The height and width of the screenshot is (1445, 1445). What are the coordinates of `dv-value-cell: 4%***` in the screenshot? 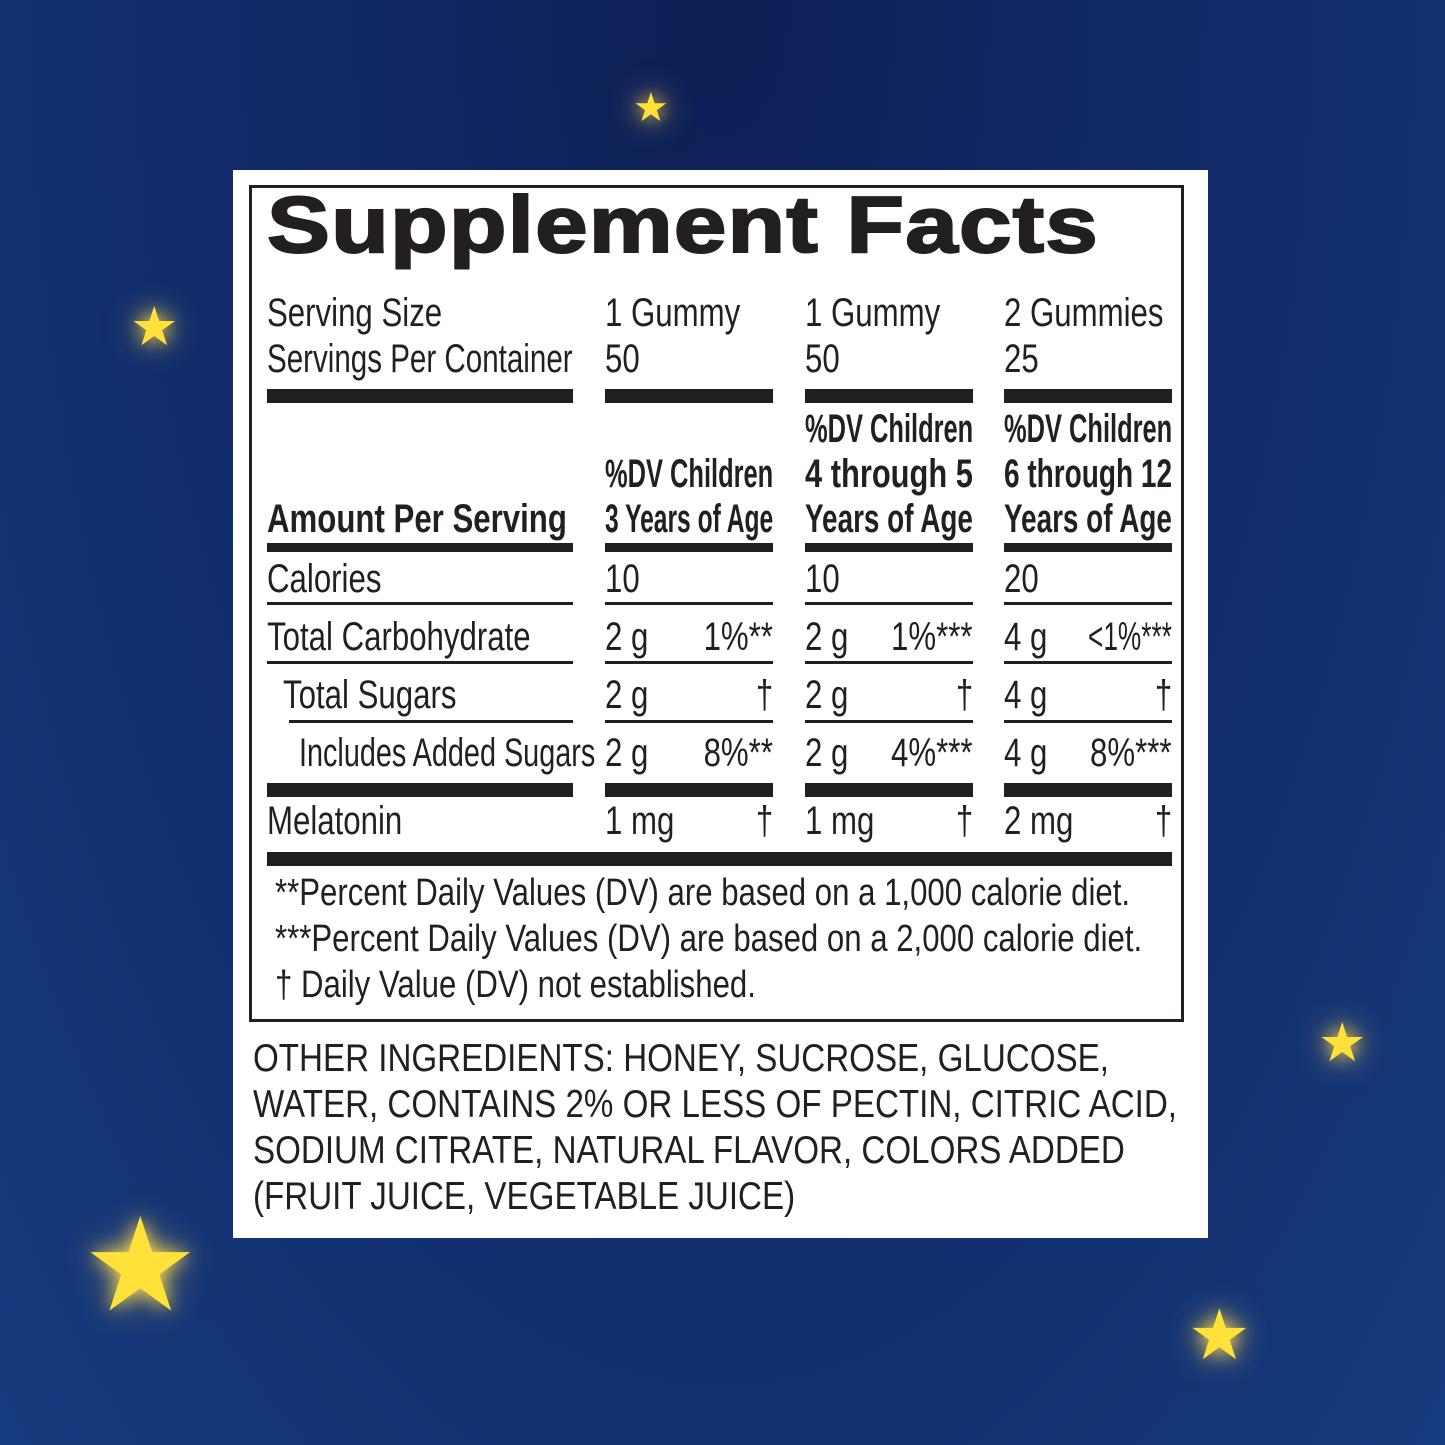 It's located at (920, 753).